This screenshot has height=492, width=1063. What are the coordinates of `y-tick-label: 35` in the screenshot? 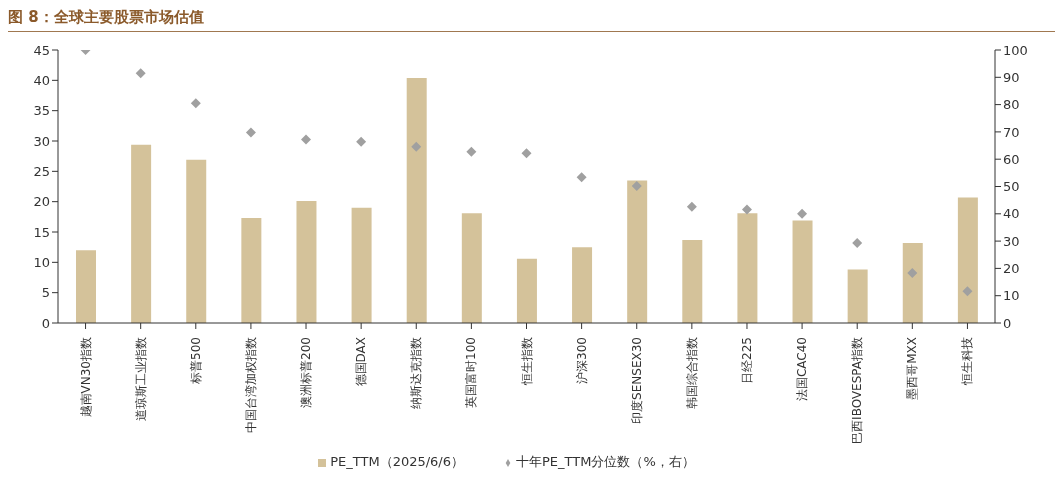 It's located at (41, 111).